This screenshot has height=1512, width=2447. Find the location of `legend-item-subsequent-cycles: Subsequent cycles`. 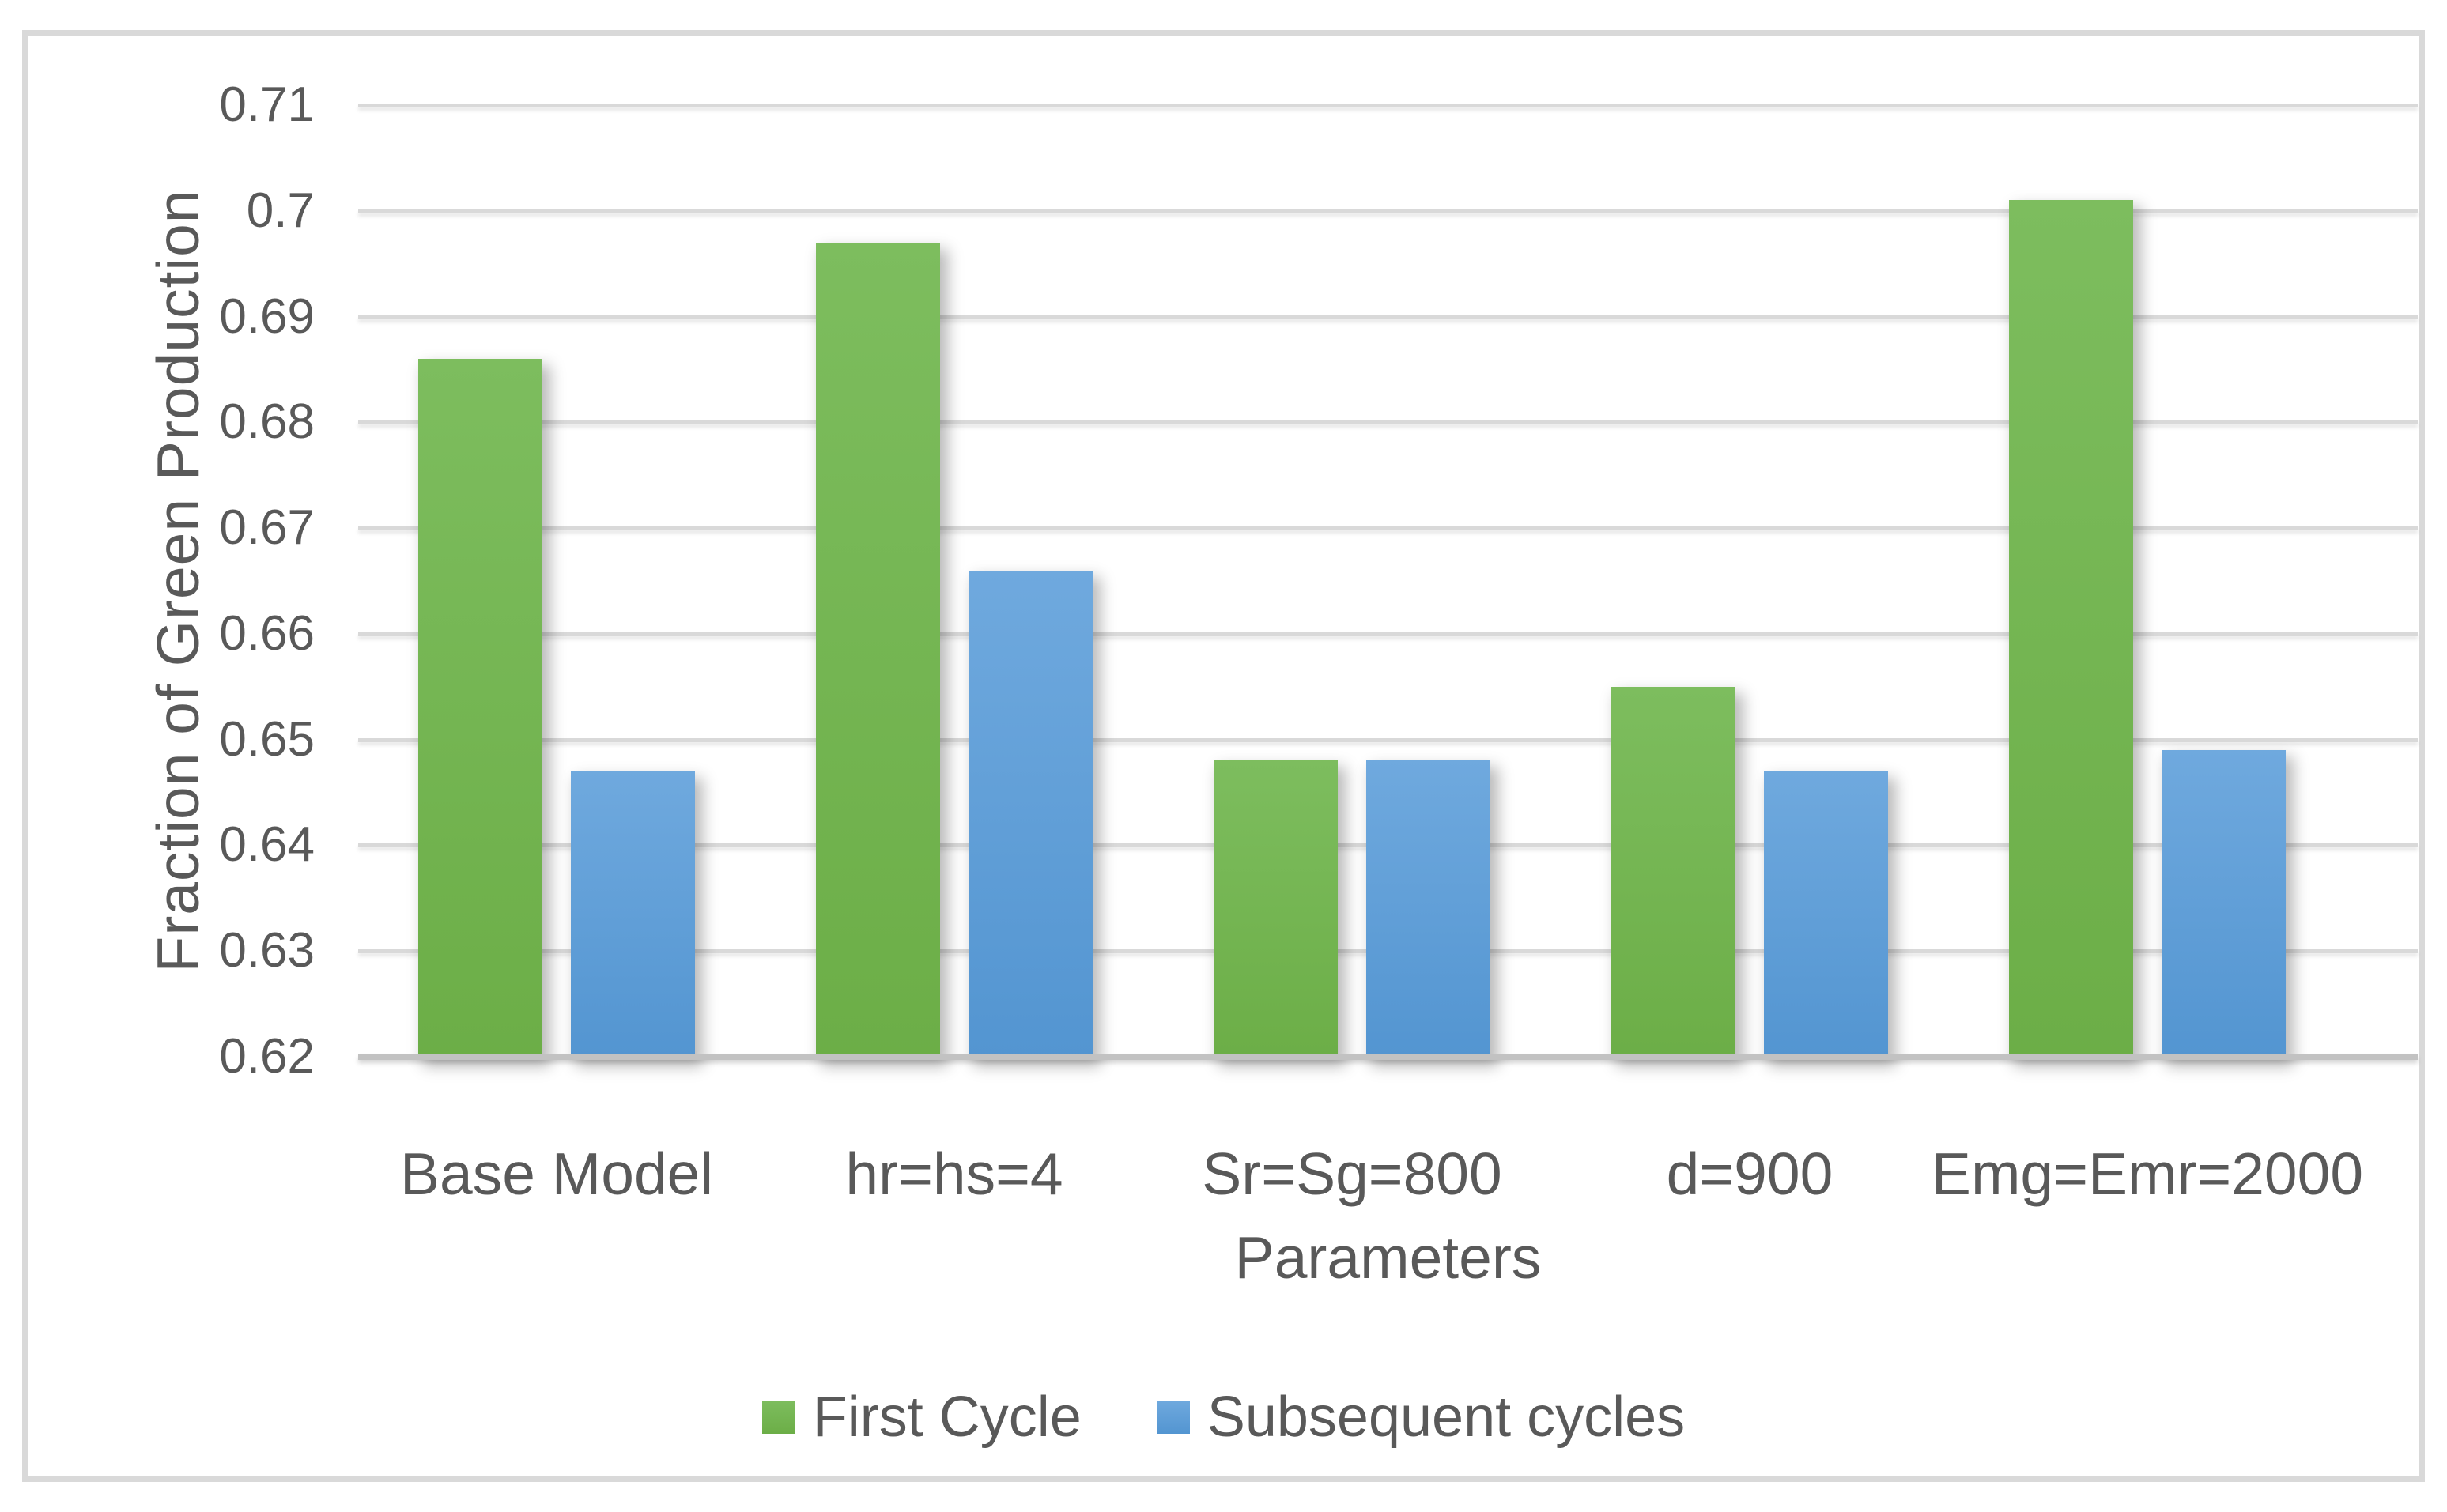

legend-item-subsequent-cycles: Subsequent cycles is located at coordinates (1421, 1417).